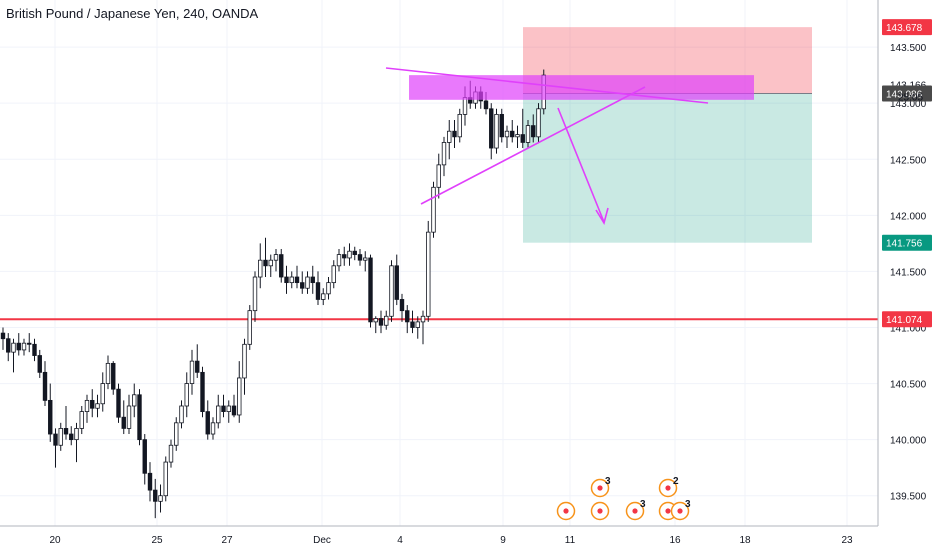 The image size is (932, 550). What do you see at coordinates (908, 216) in the screenshot?
I see `price-tick-label: 142.000` at bounding box center [908, 216].